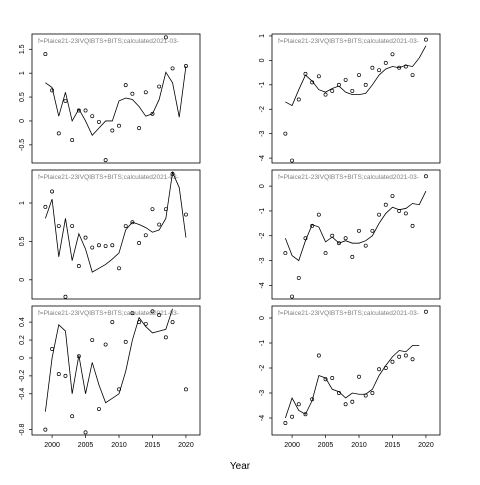  I want to click on y-tick-label: -0.4, so click(22, 394).